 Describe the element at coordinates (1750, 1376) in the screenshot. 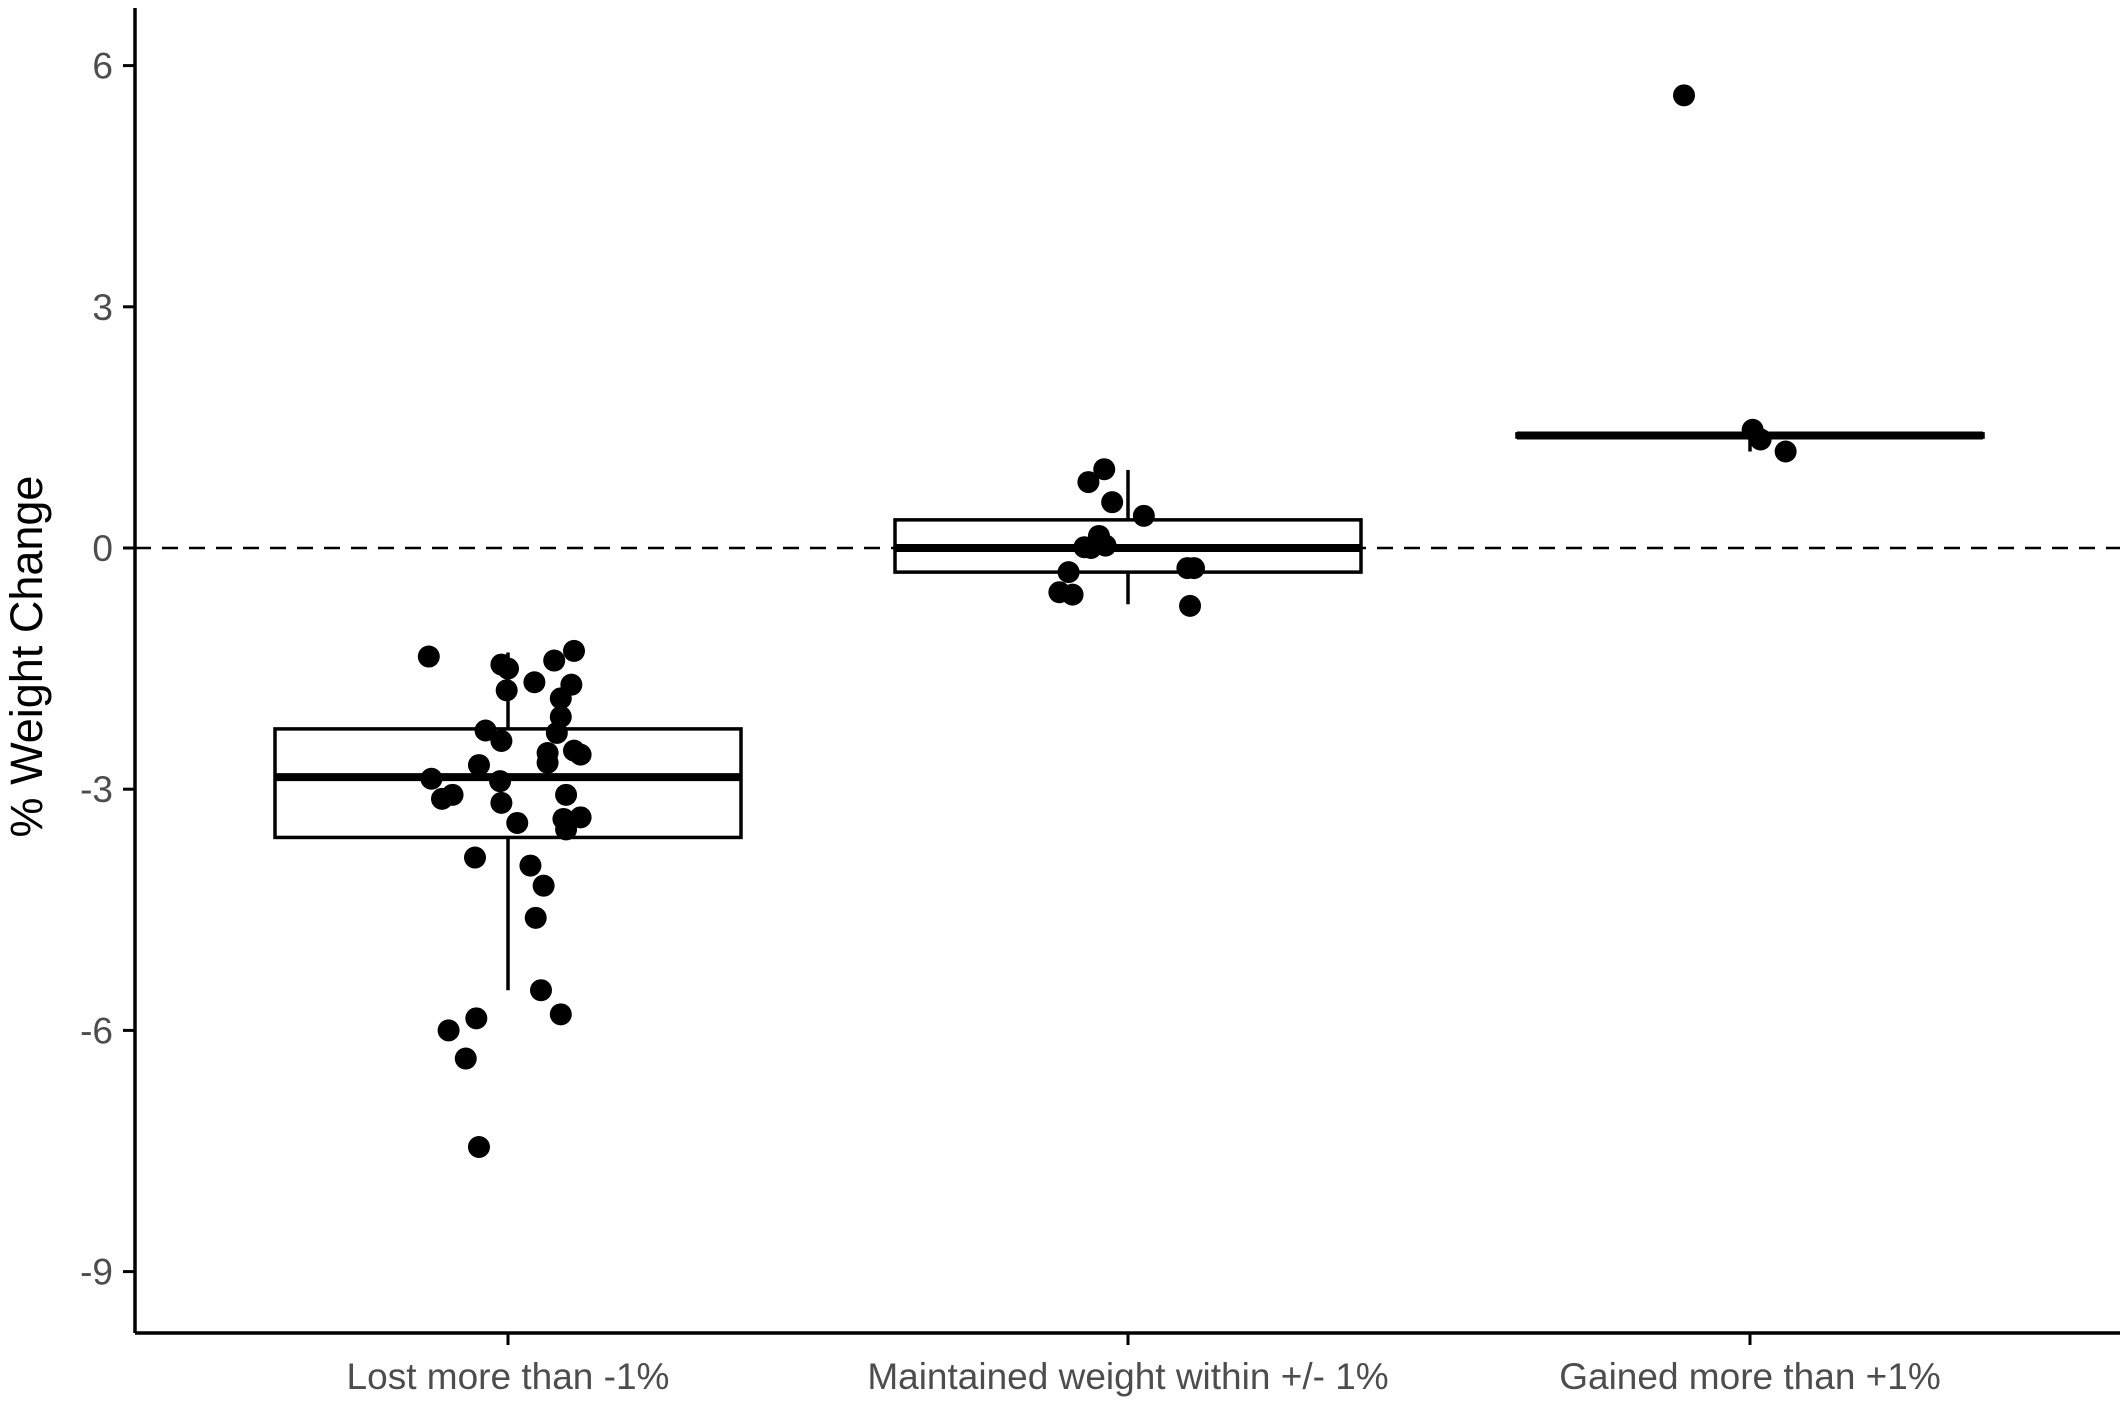

I see `x-tick-label: Gained more than +1%` at that location.